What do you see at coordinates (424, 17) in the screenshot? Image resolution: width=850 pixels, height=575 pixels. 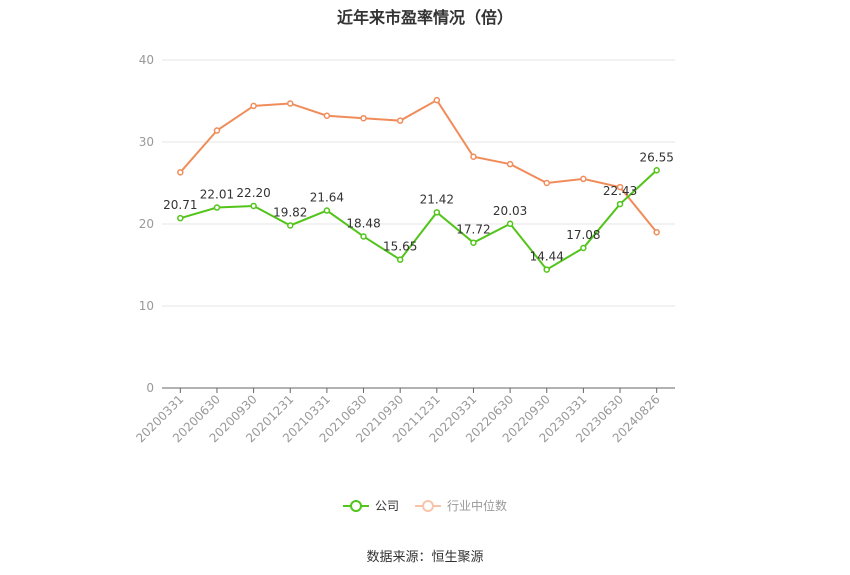 I see `chart-title: 近年来市盈率情况（倍）` at bounding box center [424, 17].